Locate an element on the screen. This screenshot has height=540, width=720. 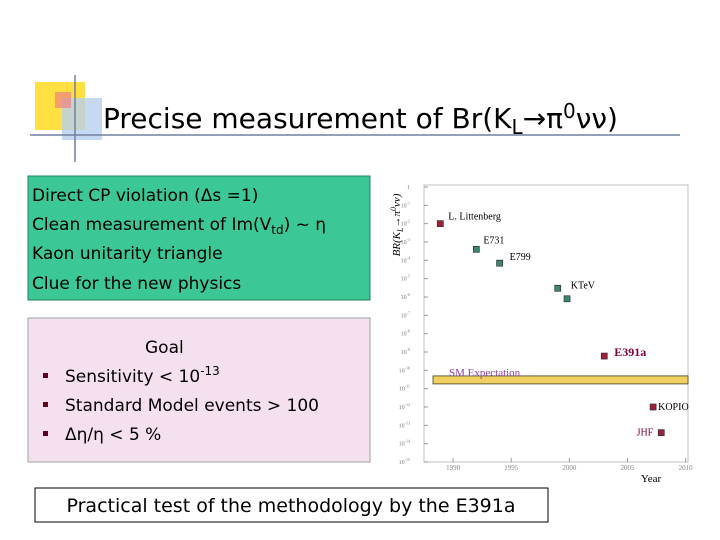
y-tick-label: 10-7 is located at coordinates (405, 314).